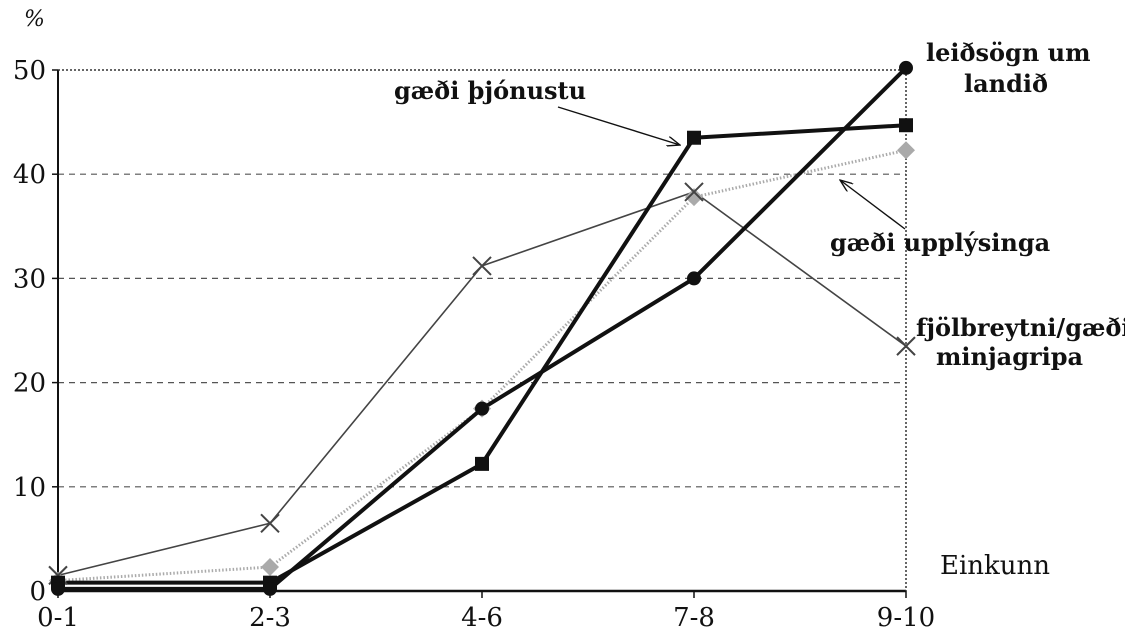 This screenshot has width=1125, height=637. What do you see at coordinates (995, 566) in the screenshot?
I see `x-axis-title: Einkunn` at bounding box center [995, 566].